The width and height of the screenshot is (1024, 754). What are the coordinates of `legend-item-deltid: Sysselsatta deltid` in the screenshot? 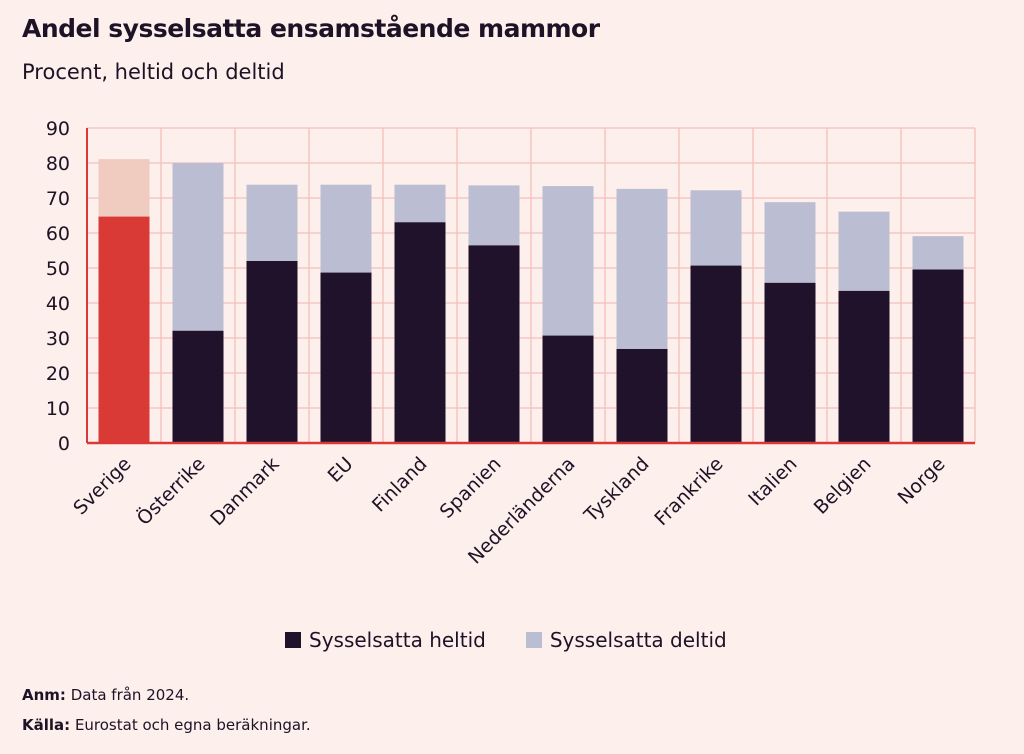 It's located at (626, 640).